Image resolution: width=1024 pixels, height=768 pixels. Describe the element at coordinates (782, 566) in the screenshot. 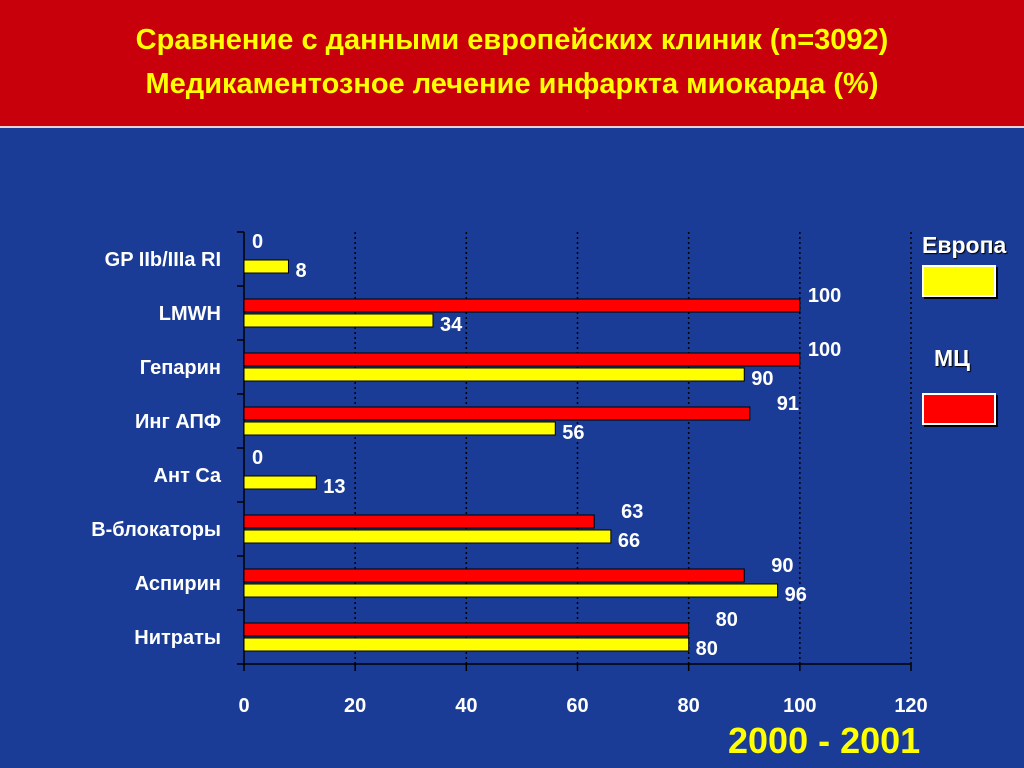

I see `value-label-mc-6: 90` at that location.